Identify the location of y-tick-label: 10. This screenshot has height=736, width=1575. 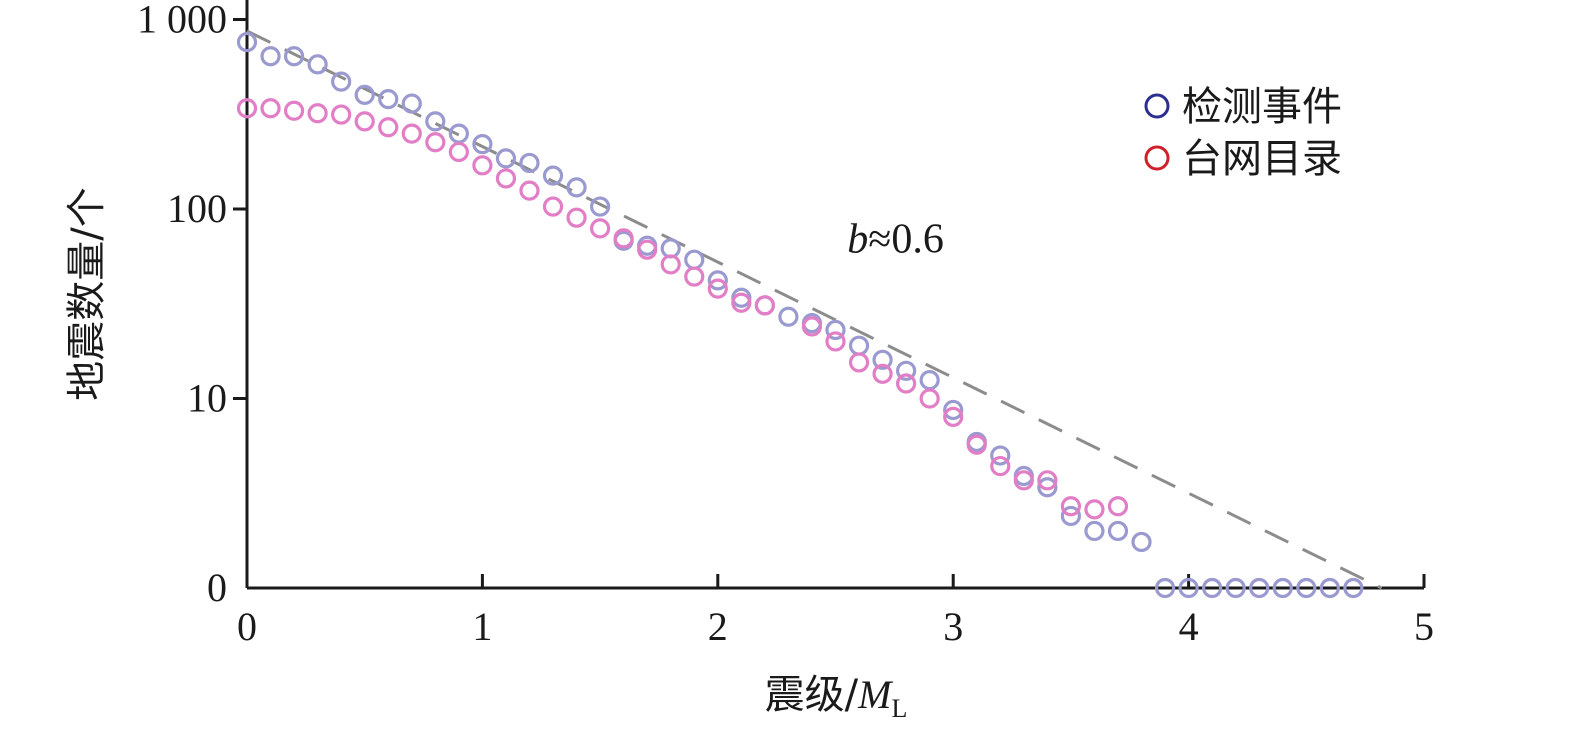
(207, 398).